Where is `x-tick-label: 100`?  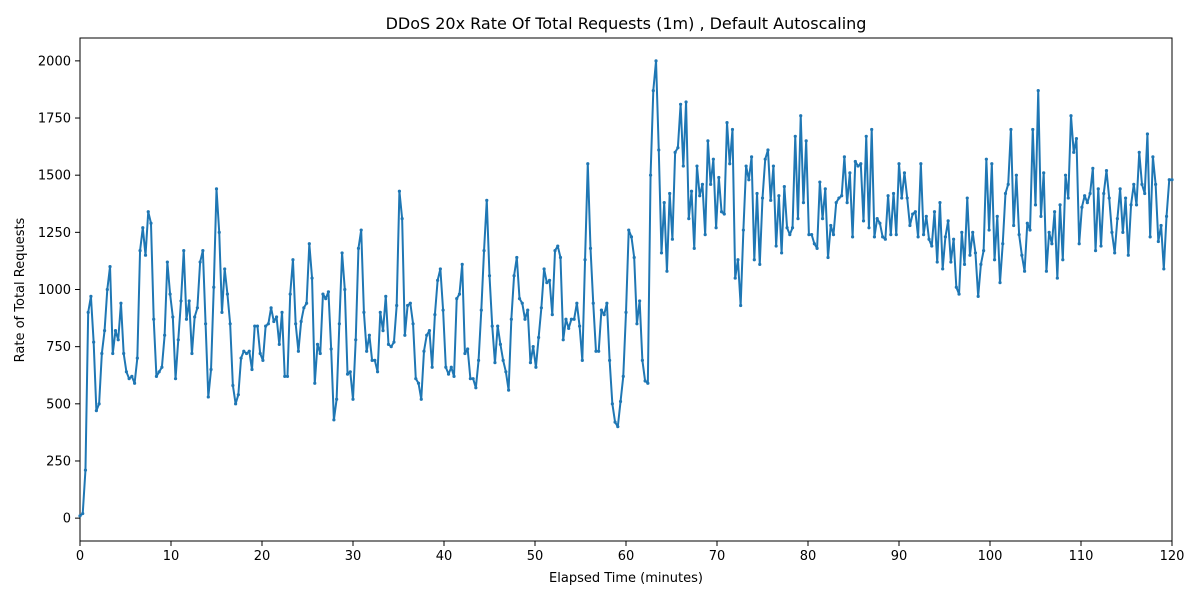
x-tick-label: 100 is located at coordinates (990, 556).